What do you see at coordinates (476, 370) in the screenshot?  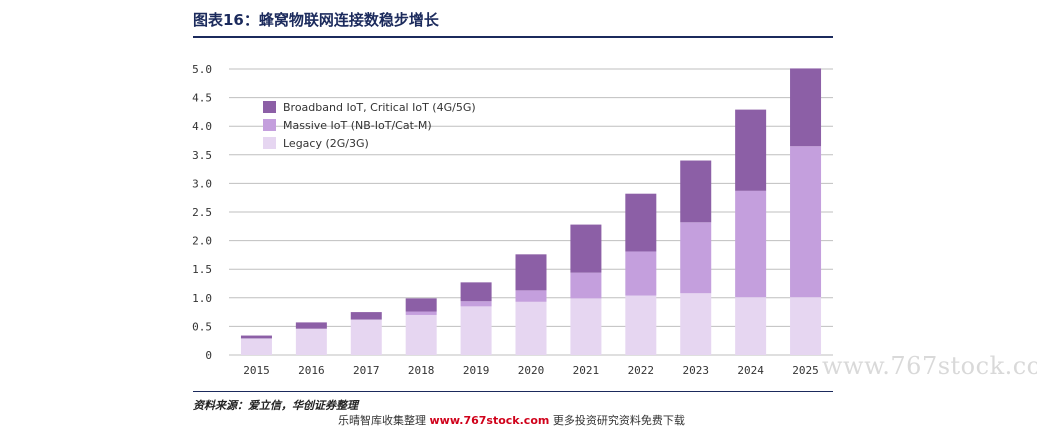 I see `x-tick-label: 2019` at bounding box center [476, 370].